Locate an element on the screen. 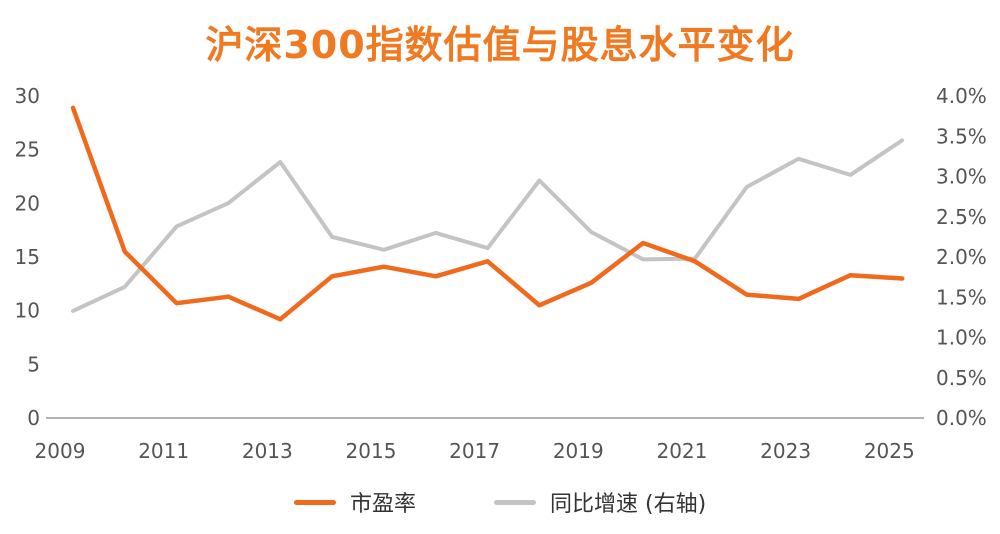  legend-label-yoy: 同比增速 (右轴) is located at coordinates (628, 504).